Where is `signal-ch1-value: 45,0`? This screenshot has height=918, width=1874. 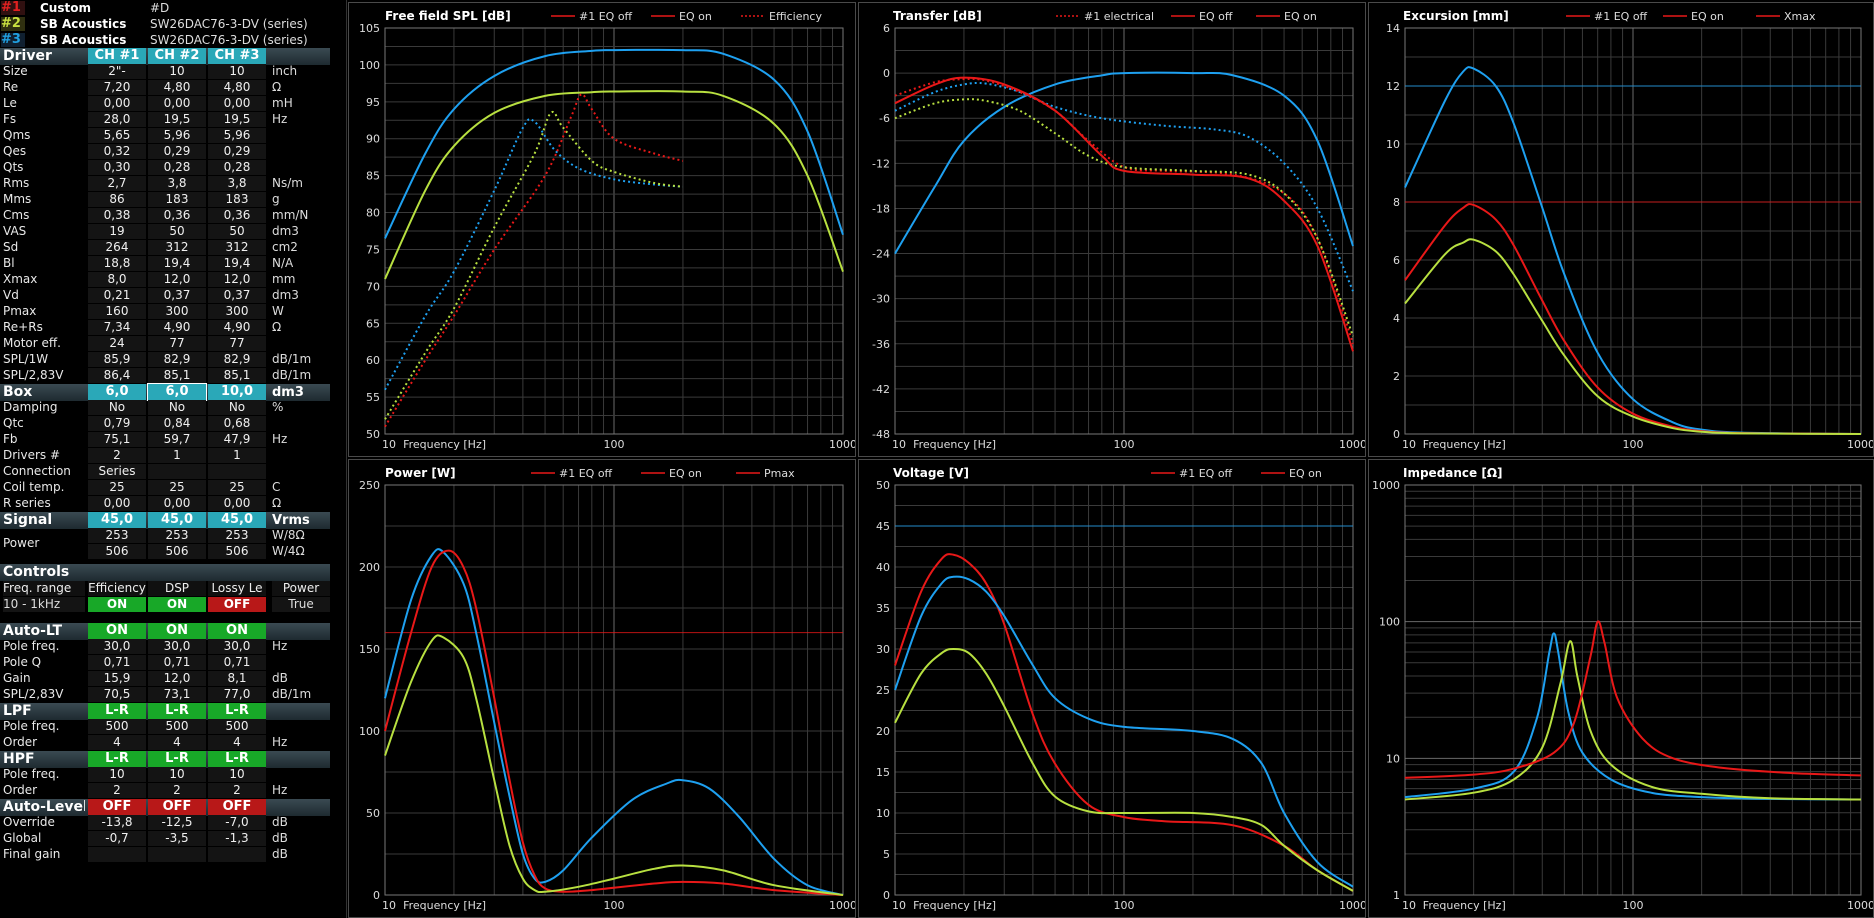 signal-ch1-value: 45,0 is located at coordinates (117, 520).